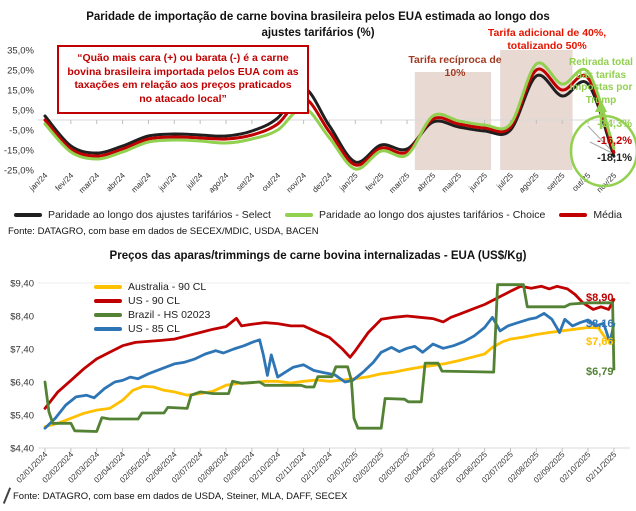 The height and width of the screenshot is (511, 636). I want to click on x-tick-label: ago/24, so click(219, 183).